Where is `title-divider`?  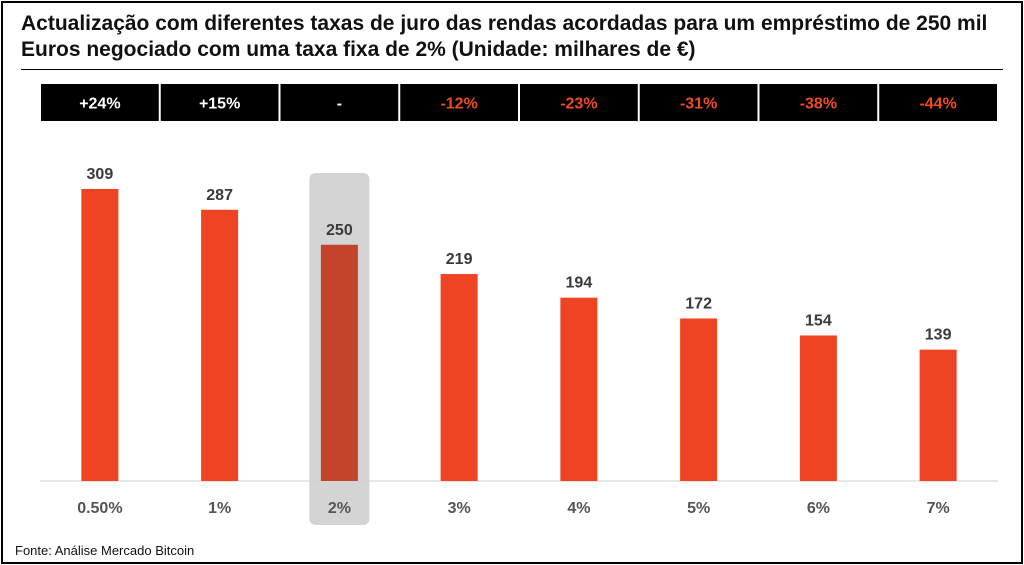 title-divider is located at coordinates (512, 69).